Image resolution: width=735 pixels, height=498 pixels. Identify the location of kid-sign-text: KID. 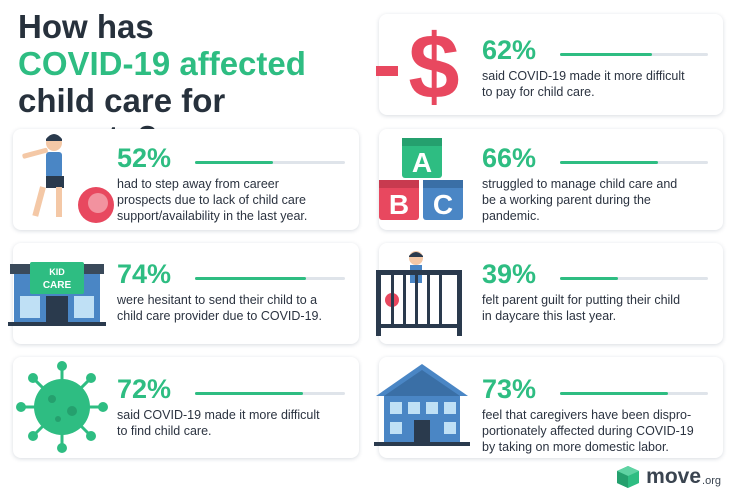
(57, 272).